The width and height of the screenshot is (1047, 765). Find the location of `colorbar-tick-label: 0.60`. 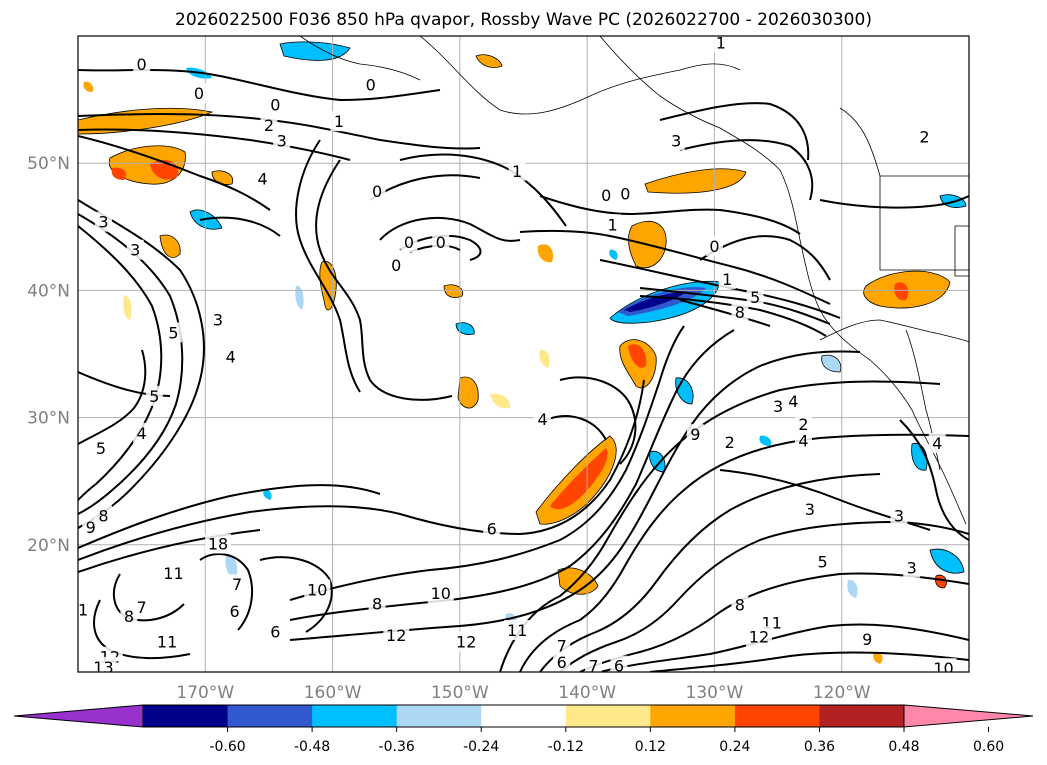

colorbar-tick-label: 0.60 is located at coordinates (988, 747).